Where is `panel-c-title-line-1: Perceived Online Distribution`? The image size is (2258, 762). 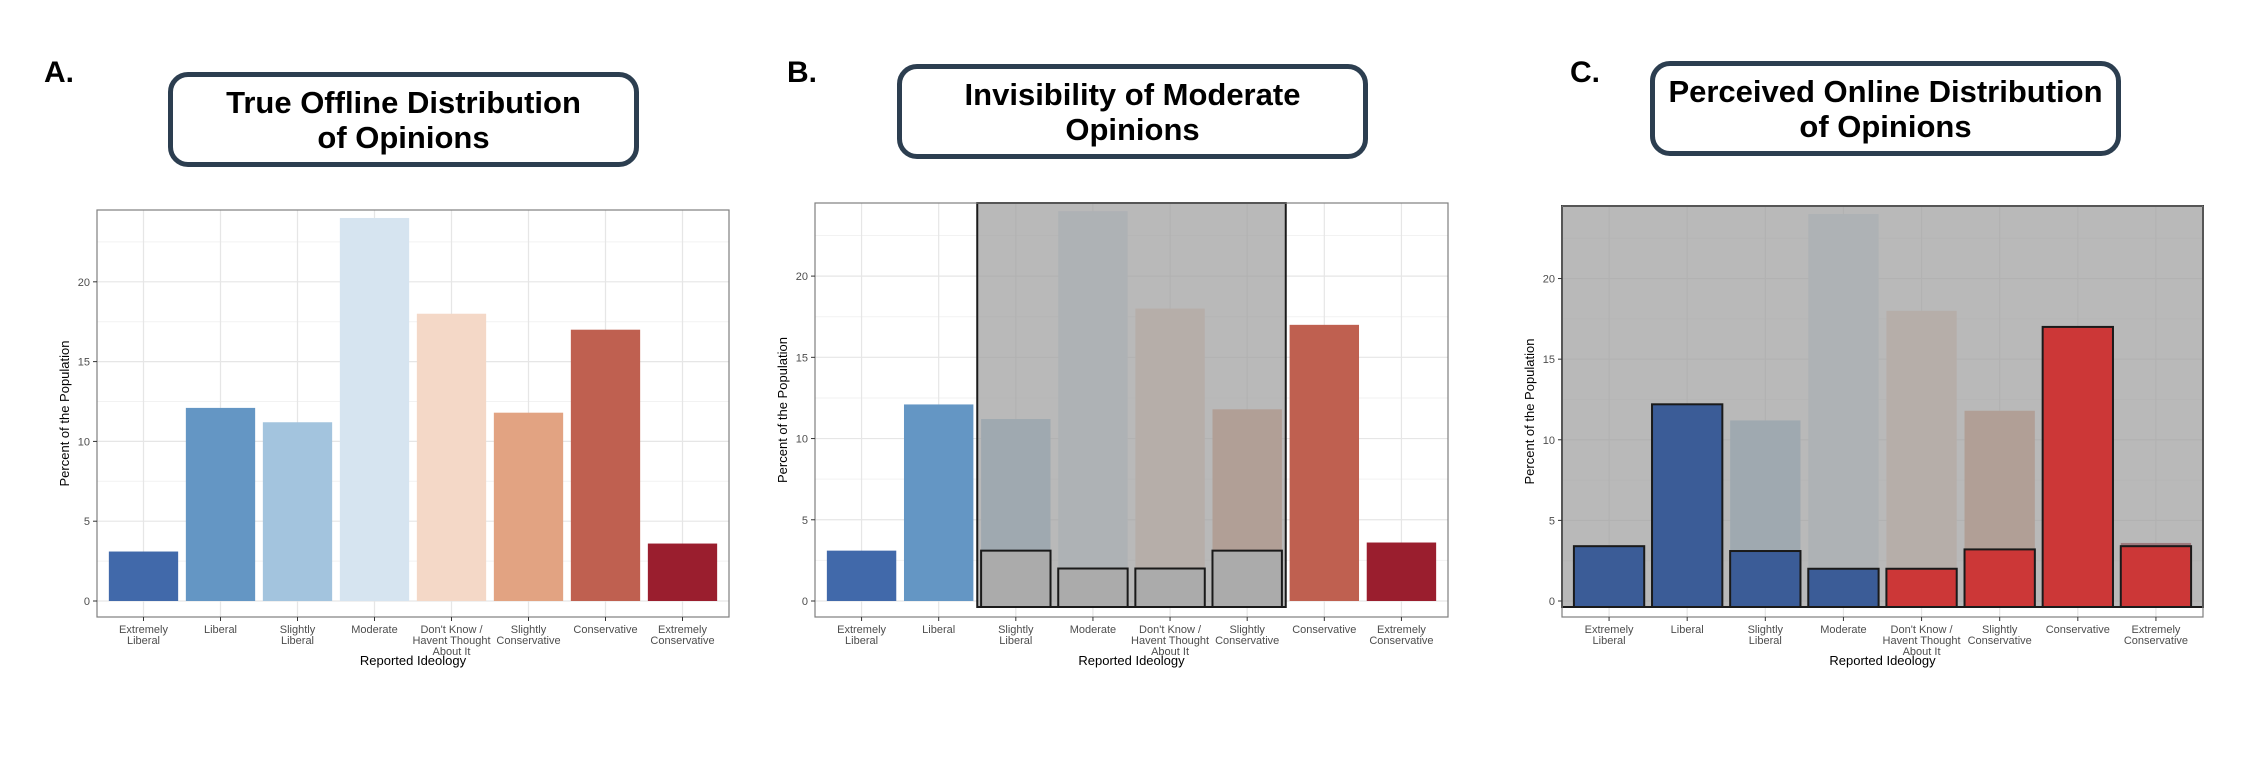 panel-c-title-line-1: Perceived Online Distribution is located at coordinates (1885, 91).